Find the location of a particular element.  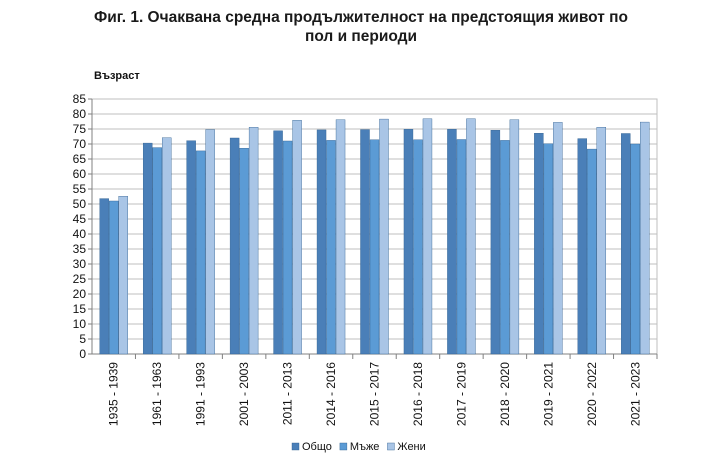

legend-label-Общо: Общо is located at coordinates (317, 447).